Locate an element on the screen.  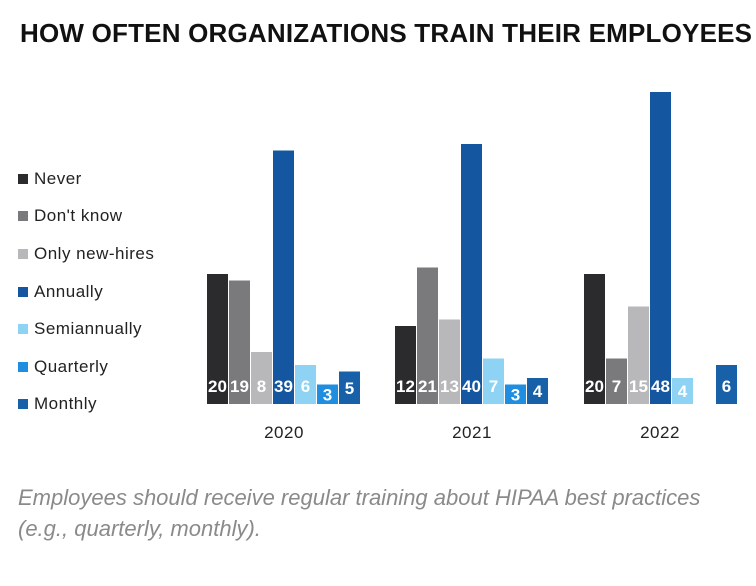
legend-item-annually: Annually is located at coordinates (86, 292).